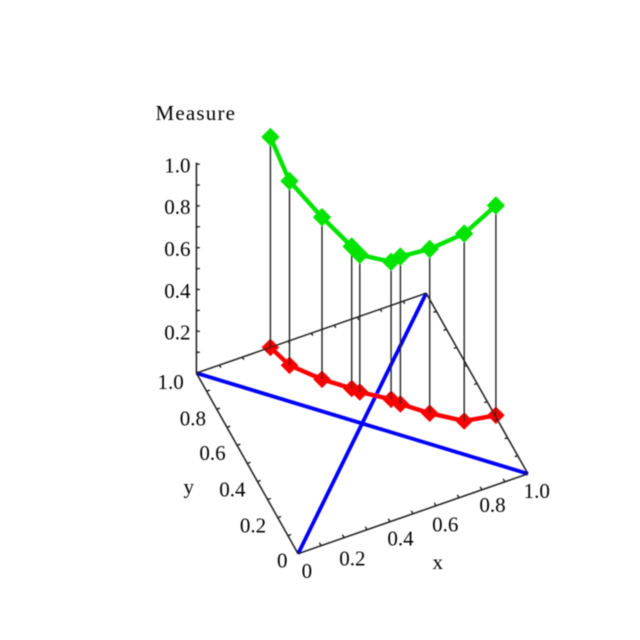 This screenshot has width=640, height=640. What do you see at coordinates (196, 113) in the screenshot?
I see `svg-text: Measure` at bounding box center [196, 113].